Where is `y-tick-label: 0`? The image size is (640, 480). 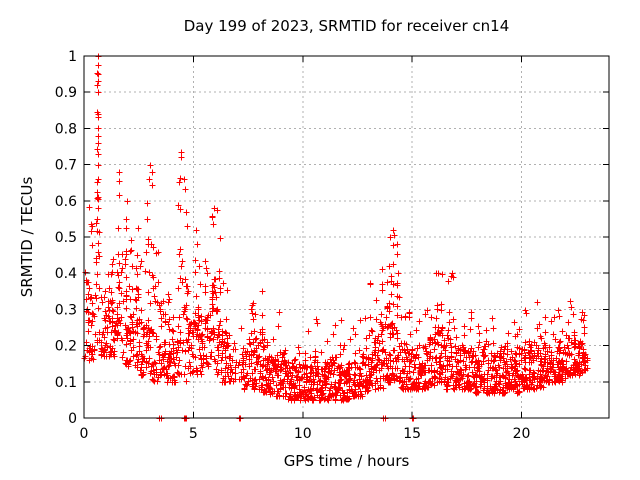
y-tick-label: 0 is located at coordinates (72, 419).